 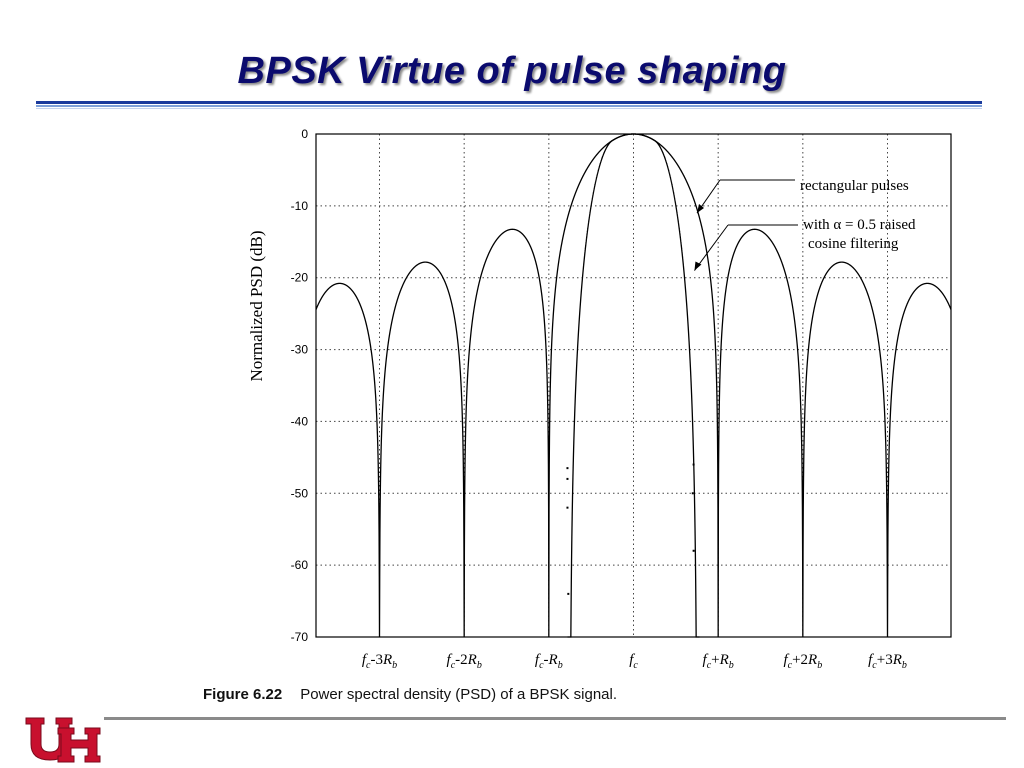 What do you see at coordinates (512, 71) in the screenshot?
I see `slide-title: BPSK Virtue of pulse shaping` at bounding box center [512, 71].